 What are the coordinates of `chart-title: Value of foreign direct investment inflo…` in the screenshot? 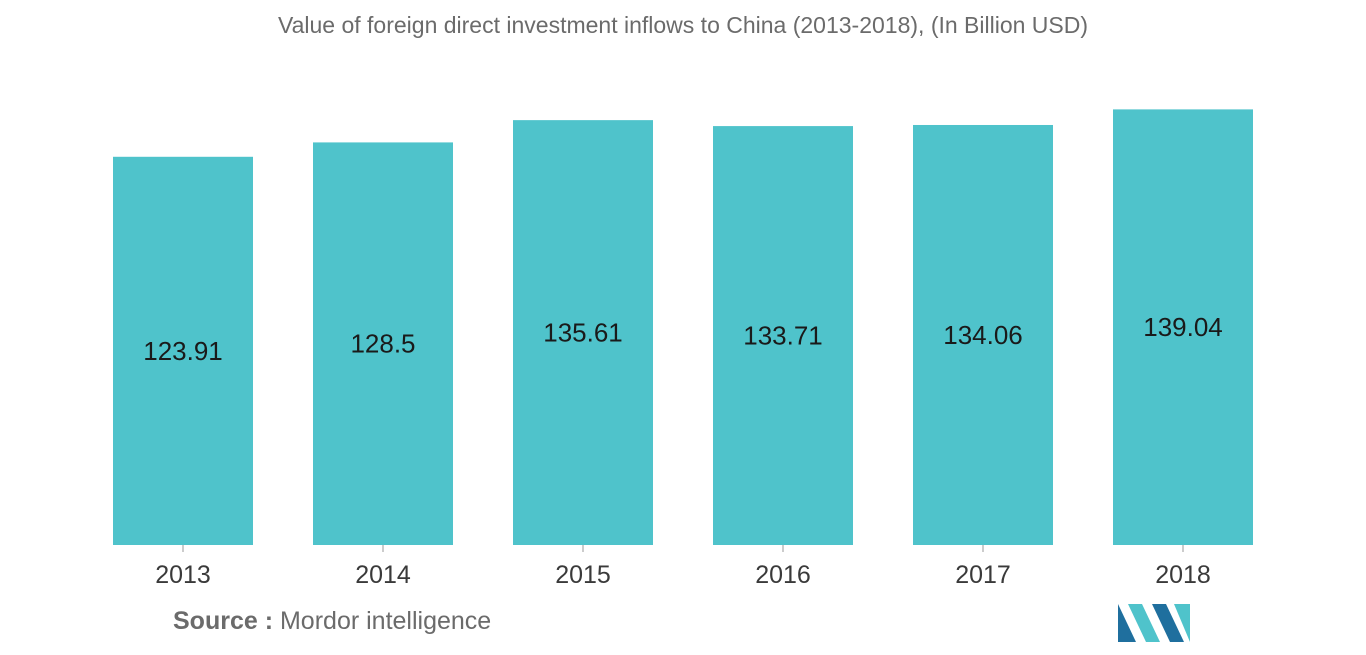 It's located at (683, 25).